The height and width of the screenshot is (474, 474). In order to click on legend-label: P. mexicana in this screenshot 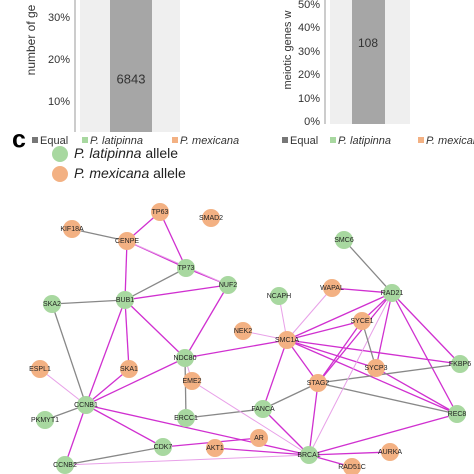, I will do `click(209, 141)`.